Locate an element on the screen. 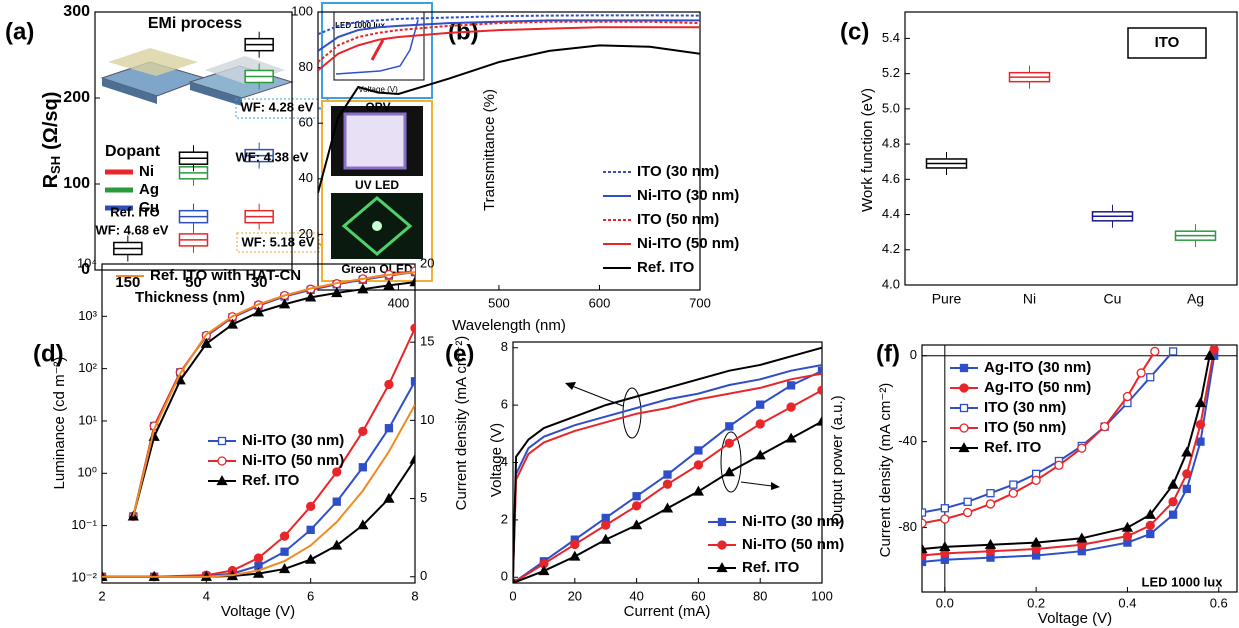 The width and height of the screenshot is (1239, 628). x-tick-label: 20 is located at coordinates (575, 595).